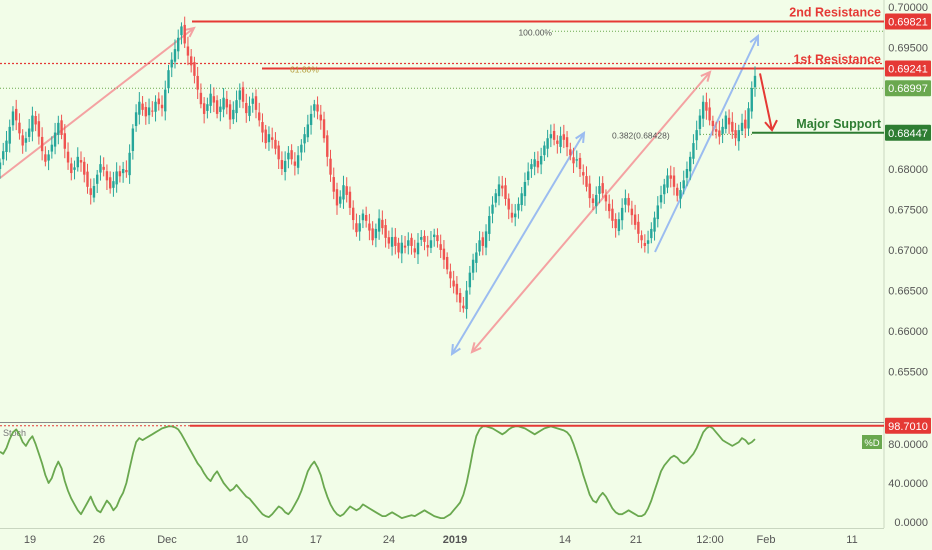  I want to click on level-price-badge-2: 0.68447, so click(908, 132).